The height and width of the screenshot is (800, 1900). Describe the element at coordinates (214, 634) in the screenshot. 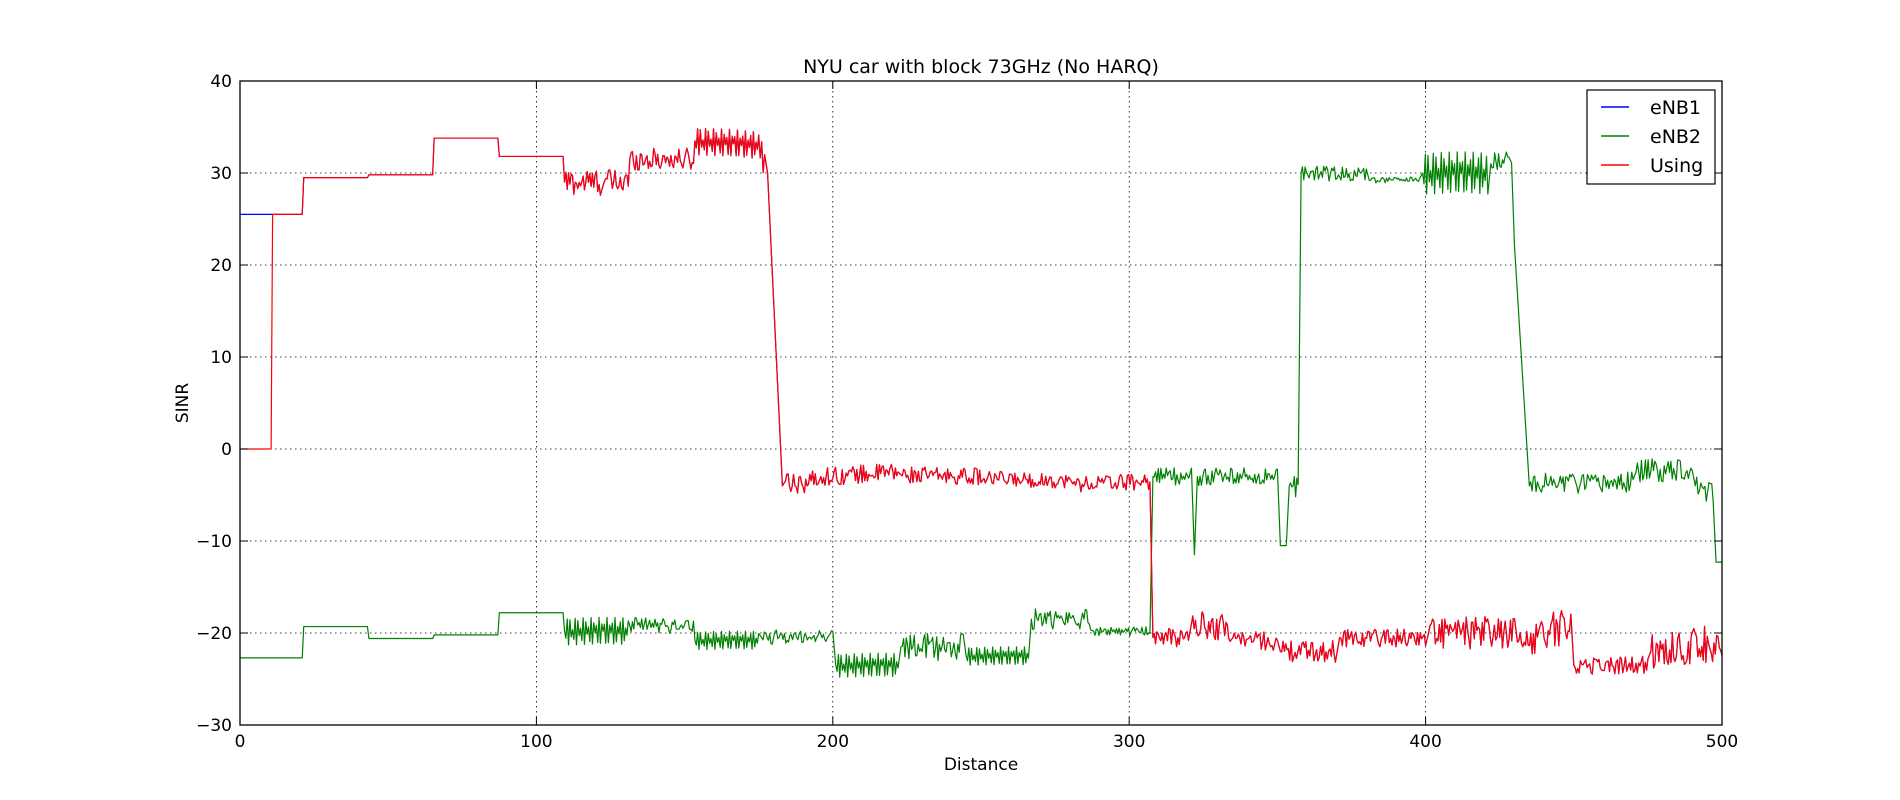

I see `y-tick-label: −20` at that location.